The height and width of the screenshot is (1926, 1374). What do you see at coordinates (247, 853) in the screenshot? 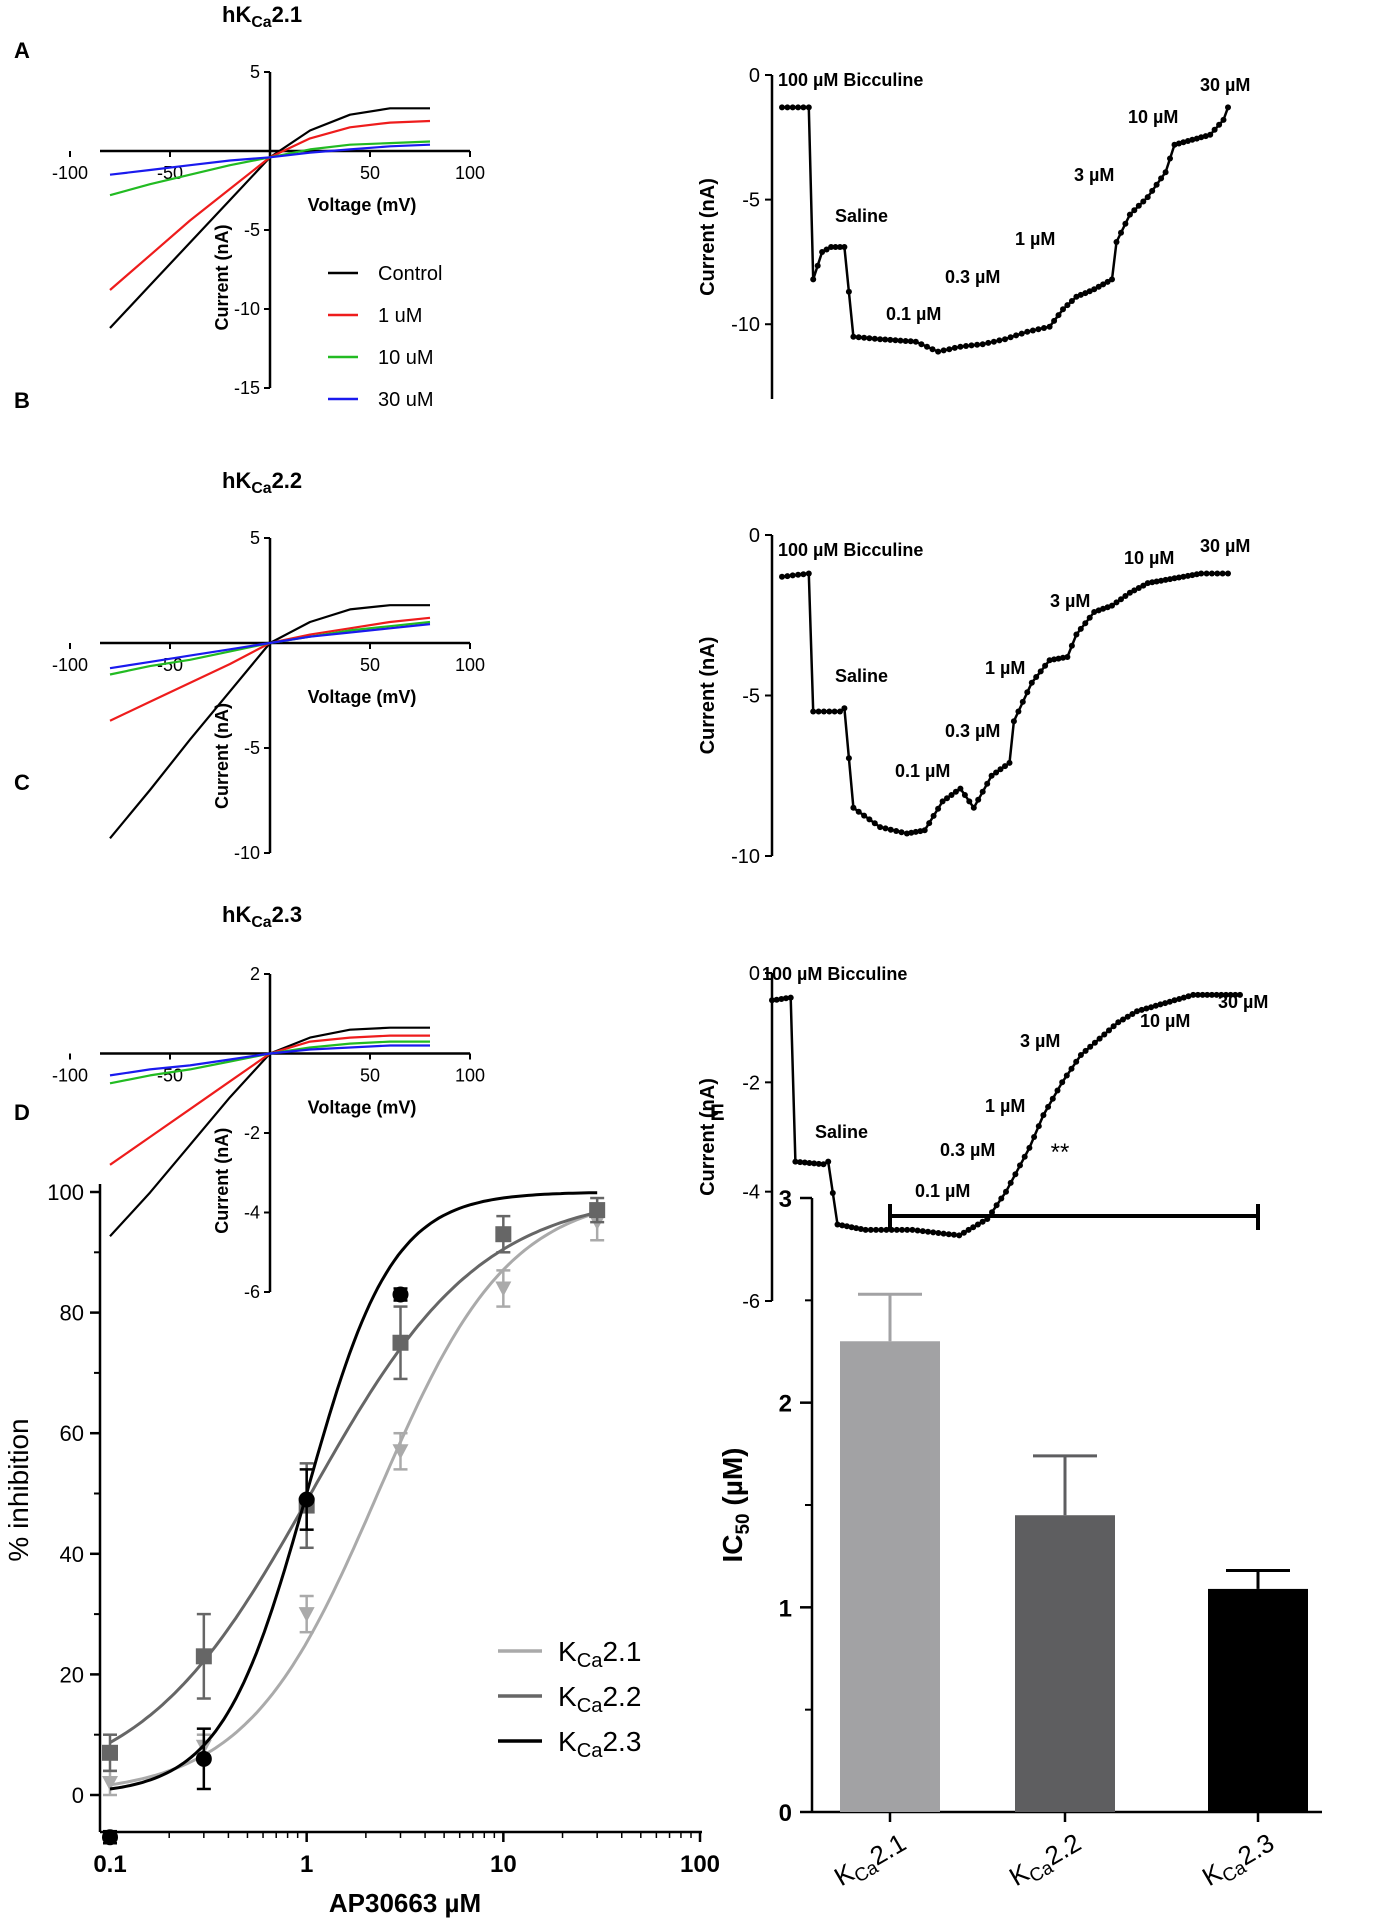
I see `y-tick-label: -10` at bounding box center [247, 853].